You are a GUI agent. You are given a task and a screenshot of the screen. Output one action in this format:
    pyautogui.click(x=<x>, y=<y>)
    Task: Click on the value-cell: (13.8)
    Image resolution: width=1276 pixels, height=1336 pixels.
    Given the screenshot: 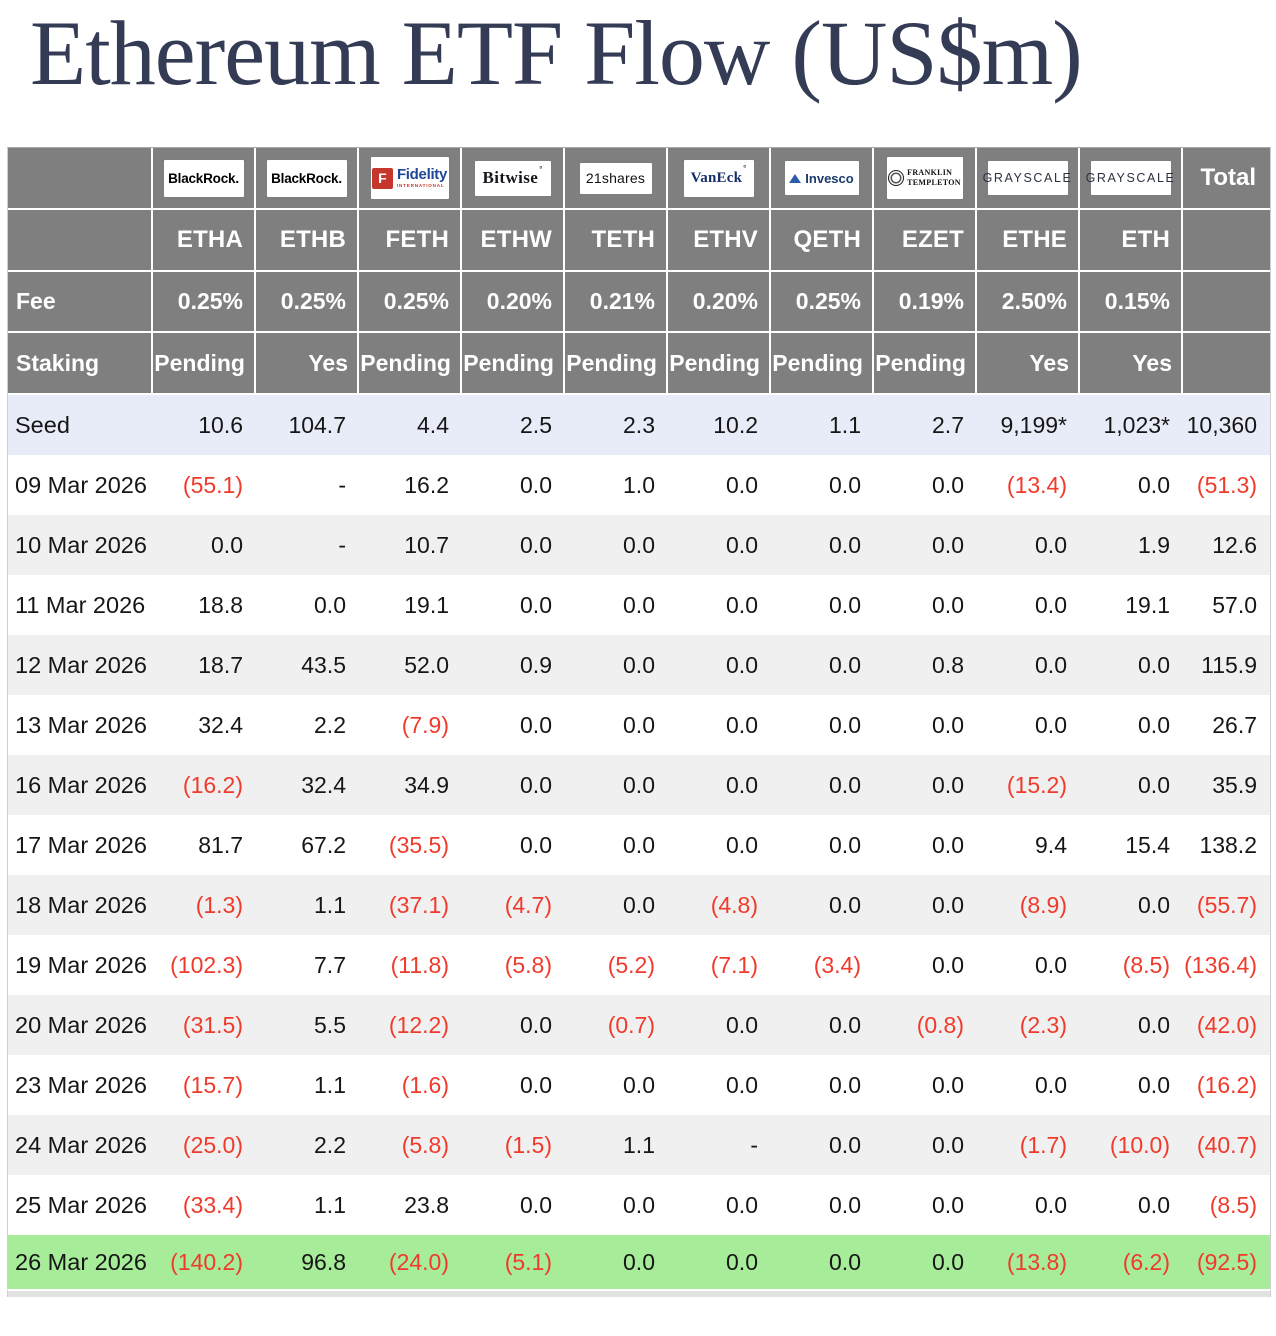 What is the action you would take?
    pyautogui.click(x=1028, y=1262)
    